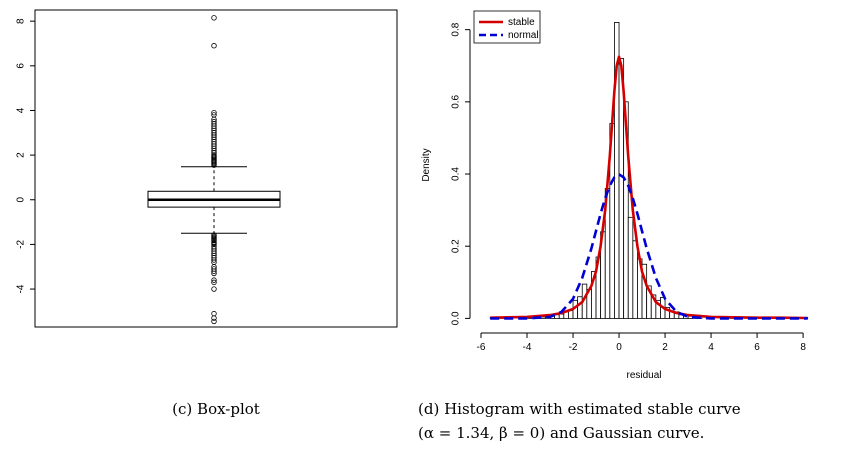 Image resolution: width=854 pixels, height=457 pixels. What do you see at coordinates (21, 66) in the screenshot?
I see `y-tick-label: 6` at bounding box center [21, 66].